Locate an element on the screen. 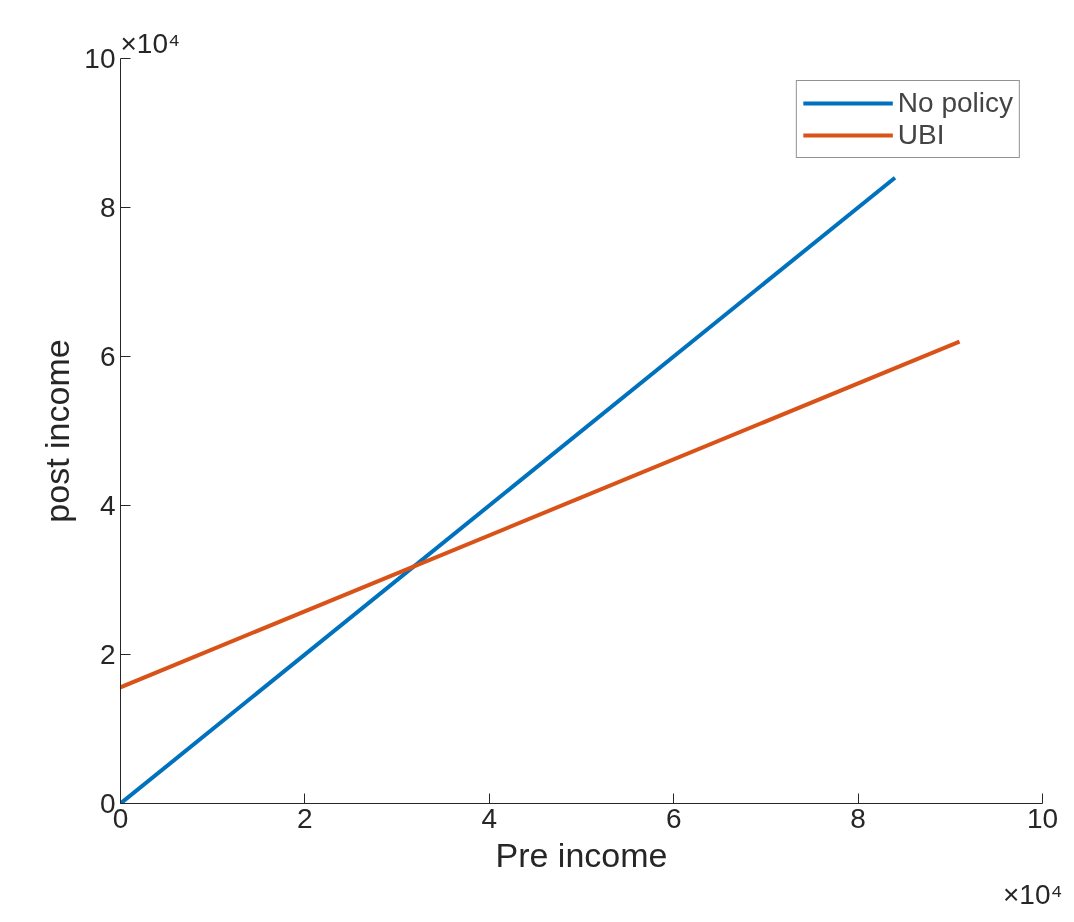 The width and height of the screenshot is (1074, 922). y-tick-label: 10 is located at coordinates (100, 58).